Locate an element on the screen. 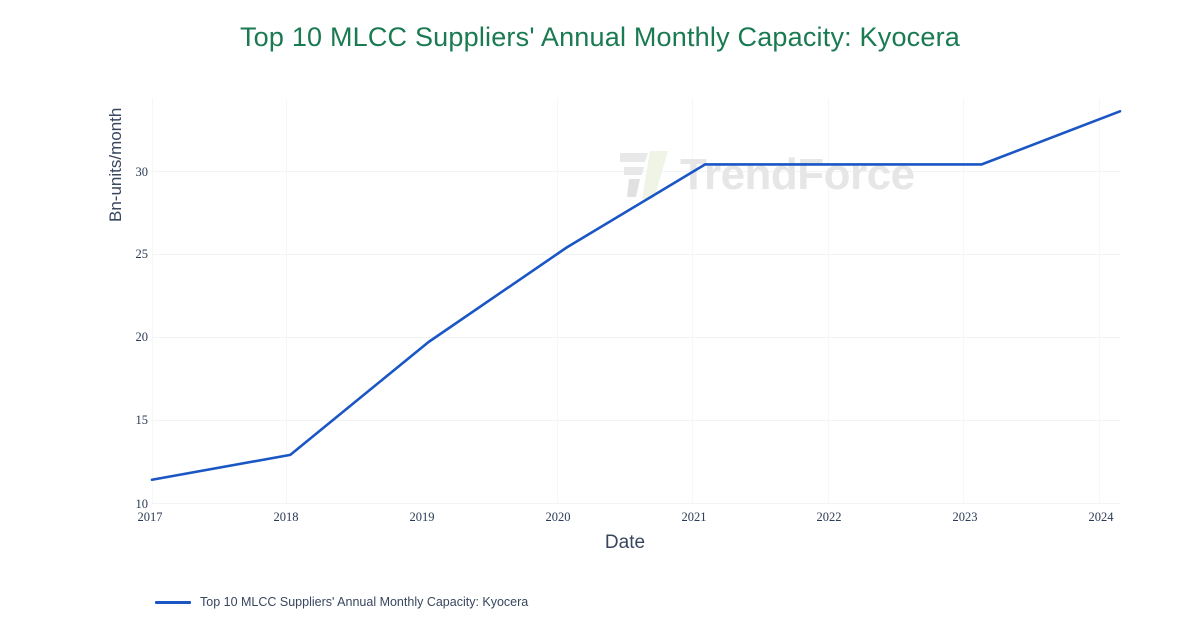 The image size is (1200, 630). y-tick-label: 20 is located at coordinates (142, 337).